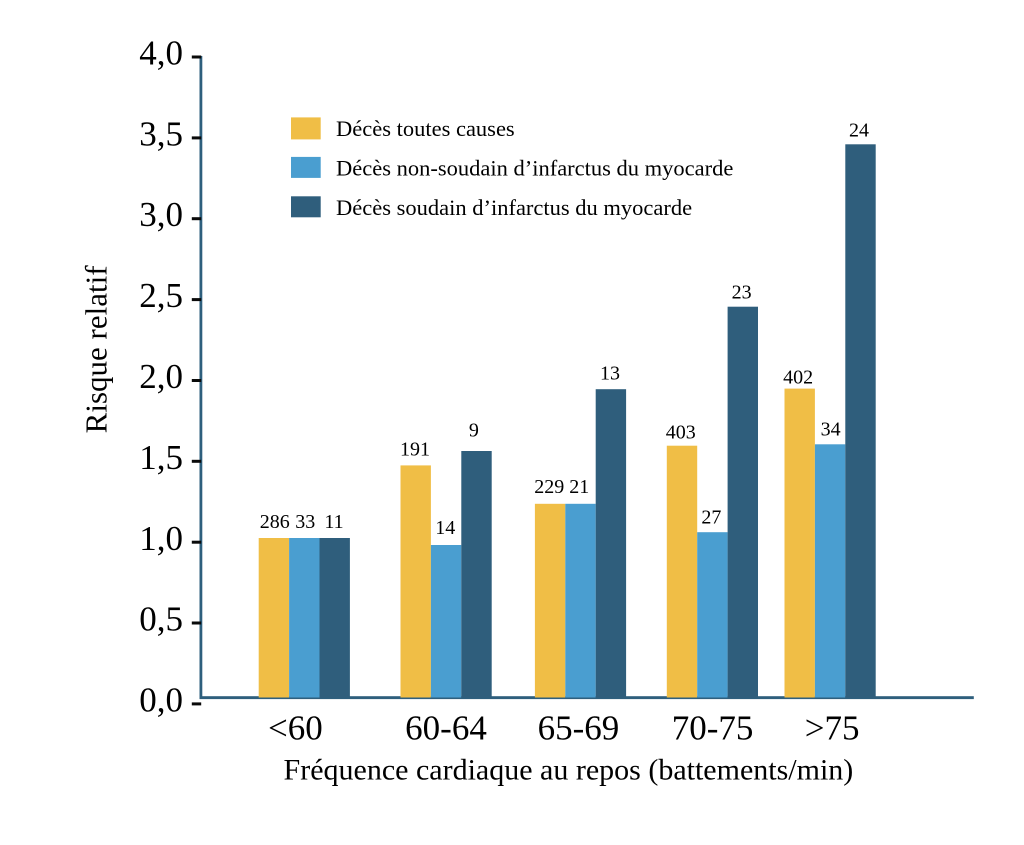 Image resolution: width=1024 pixels, height=845 pixels. Describe the element at coordinates (445, 528) in the screenshot. I see `svg-text: 14` at that location.